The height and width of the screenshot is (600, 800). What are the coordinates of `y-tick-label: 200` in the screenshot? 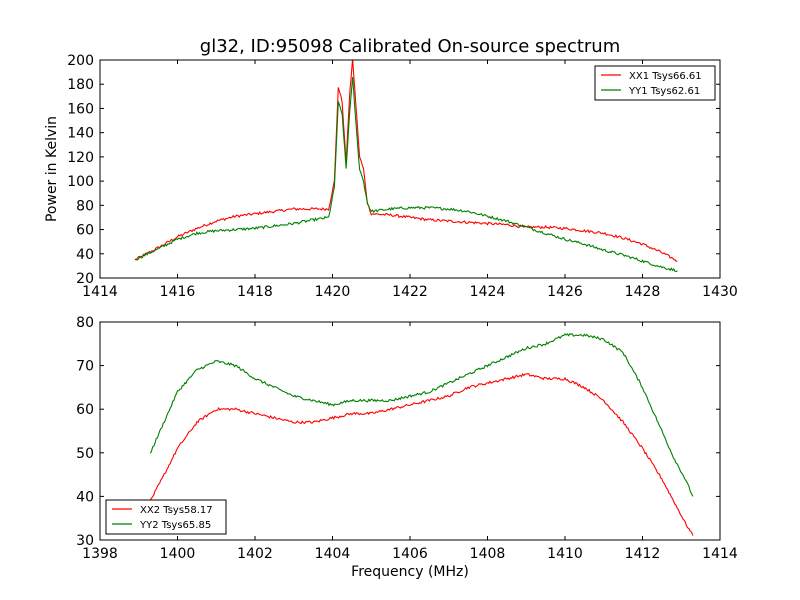 It's located at (80, 61).